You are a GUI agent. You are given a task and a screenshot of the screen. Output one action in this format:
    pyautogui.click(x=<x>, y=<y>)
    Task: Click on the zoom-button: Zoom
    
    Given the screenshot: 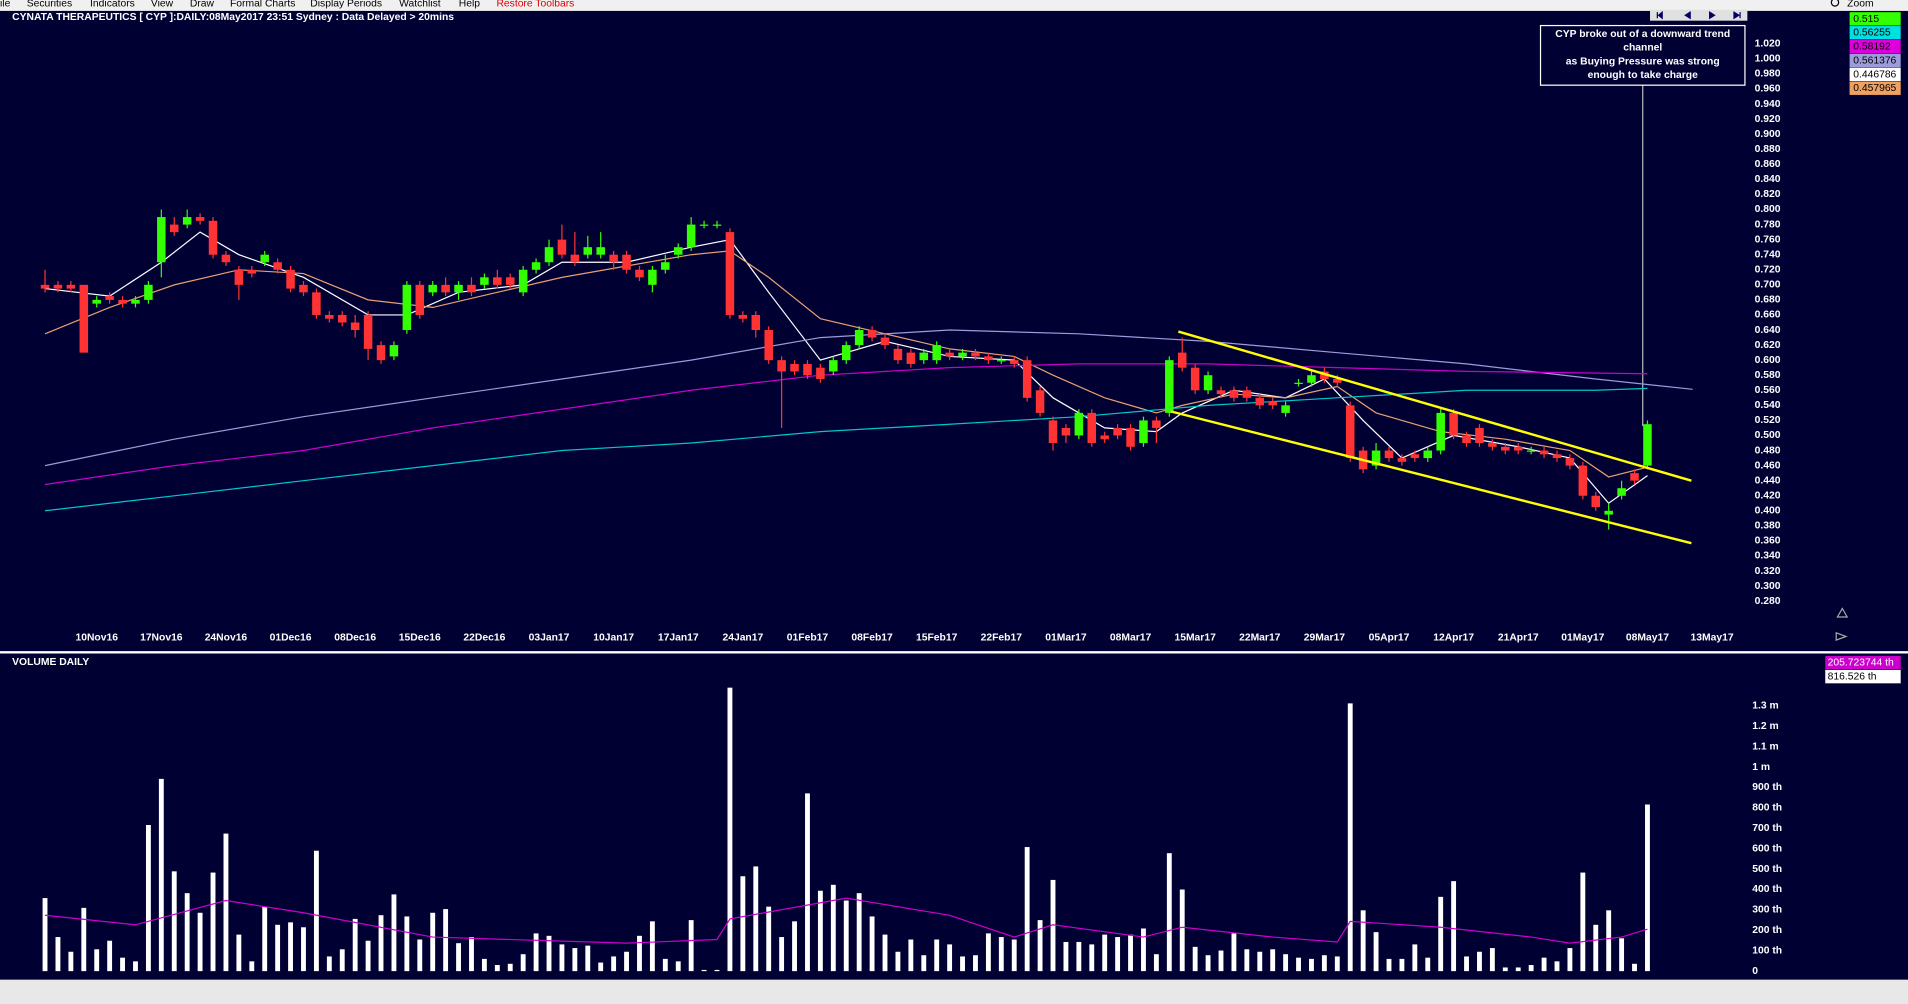 What is the action you would take?
    pyautogui.click(x=1860, y=4)
    